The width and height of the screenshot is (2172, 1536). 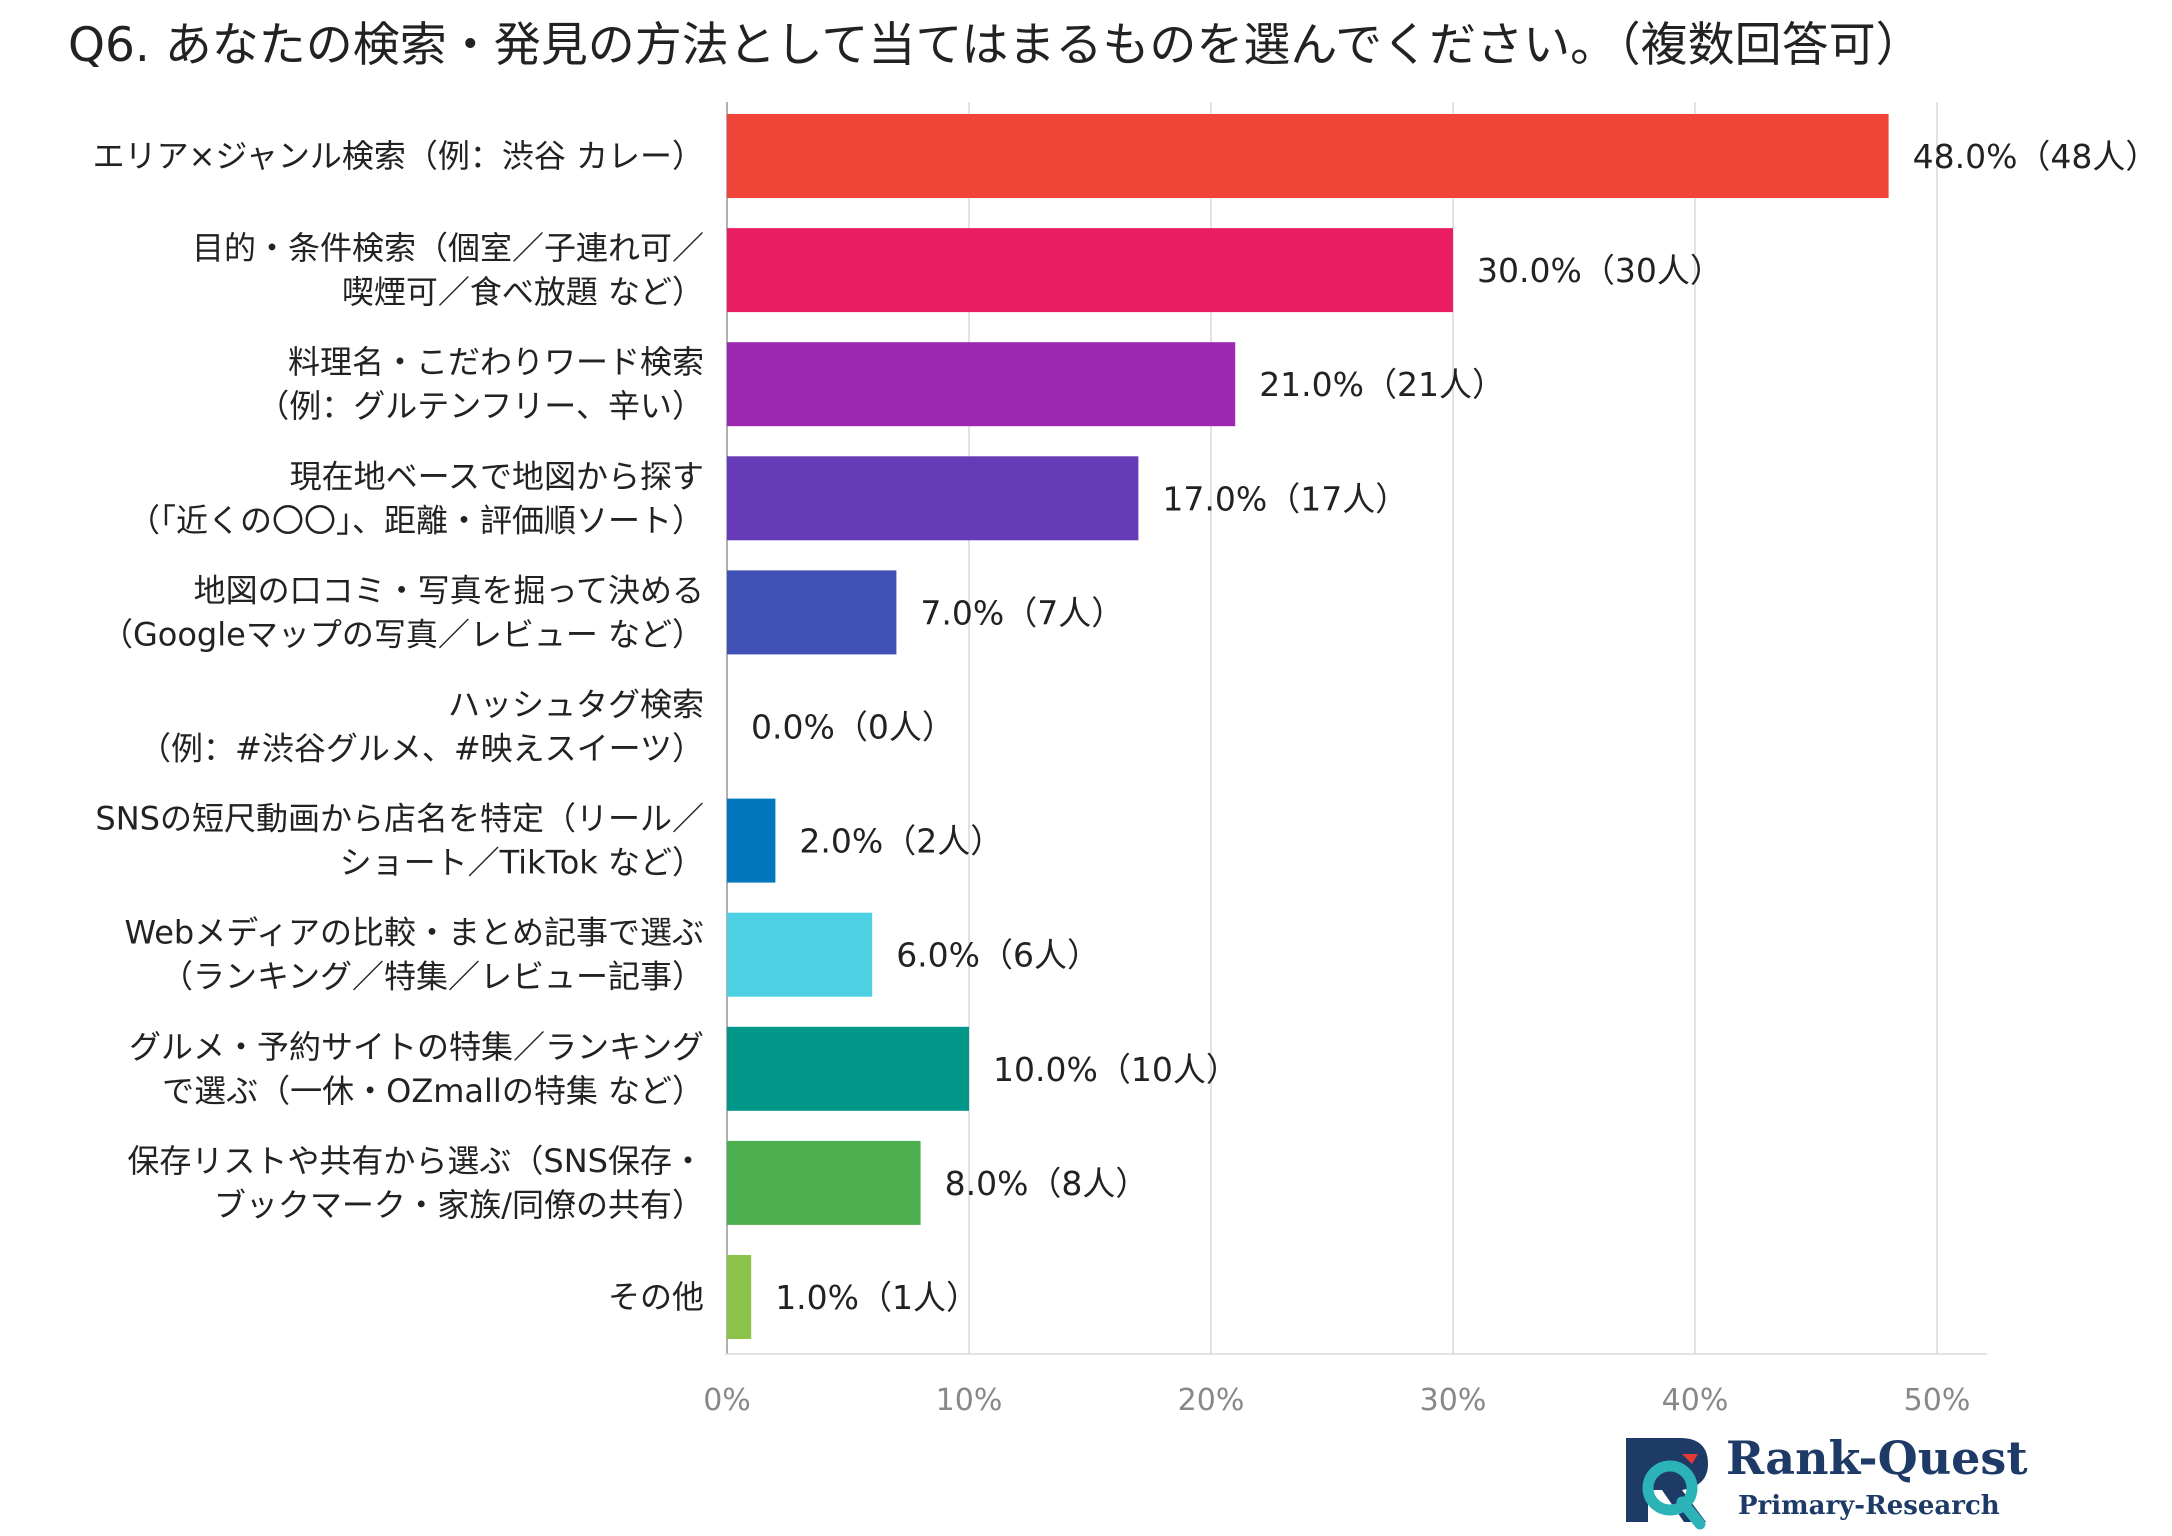 I want to click on category-label: 料理名・こだわりワード検索, so click(x=496, y=362).